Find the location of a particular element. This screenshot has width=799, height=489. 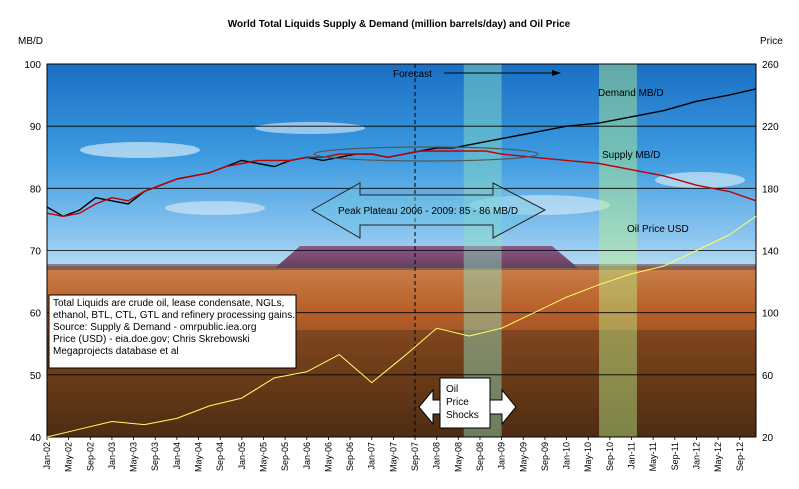

x-tick-label: Jan-10 is located at coordinates (567, 456).